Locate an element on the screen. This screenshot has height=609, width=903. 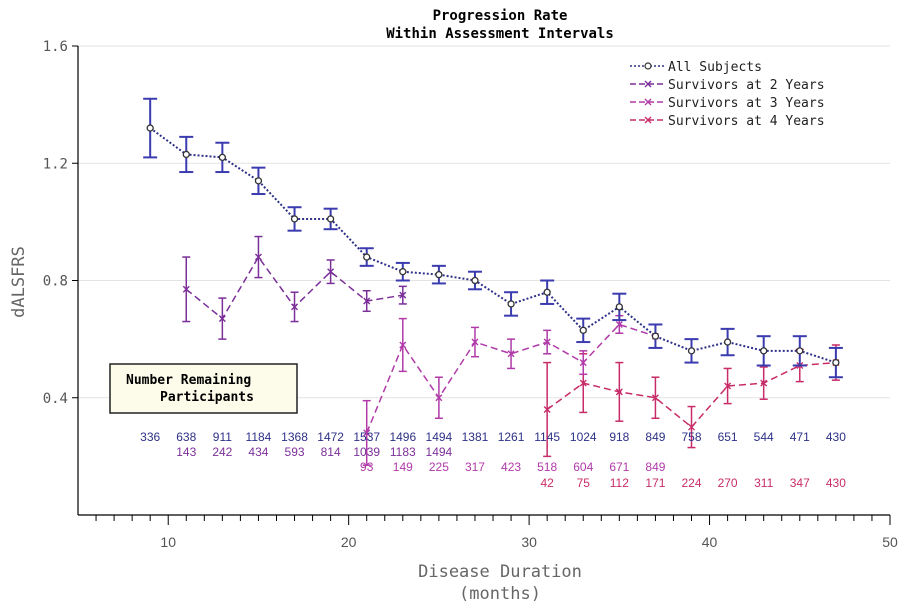
x-tick-label: 10 is located at coordinates (168, 542).